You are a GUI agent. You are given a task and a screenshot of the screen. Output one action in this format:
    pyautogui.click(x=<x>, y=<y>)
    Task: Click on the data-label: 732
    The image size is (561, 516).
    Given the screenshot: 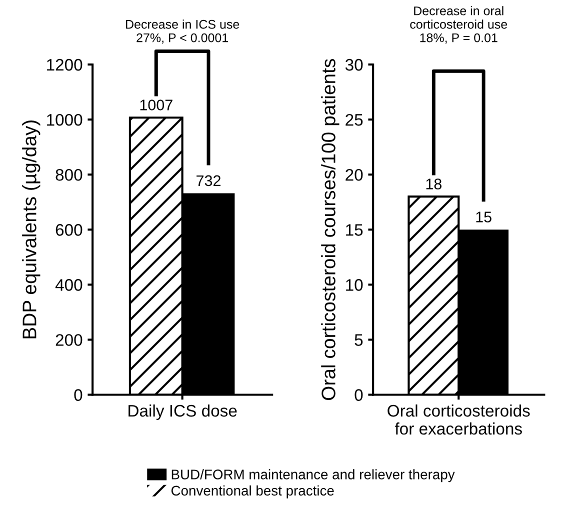 What is the action you would take?
    pyautogui.click(x=208, y=180)
    